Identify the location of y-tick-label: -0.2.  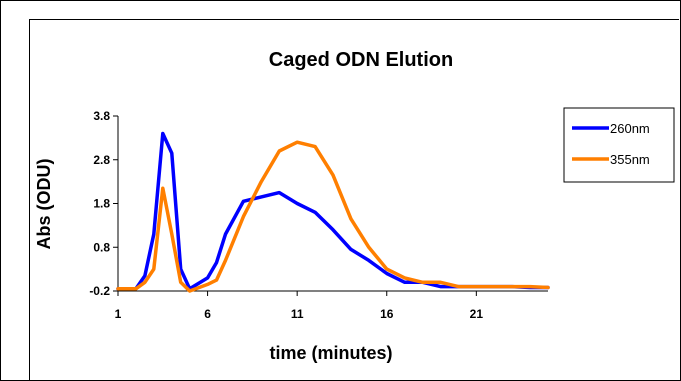
(99, 291).